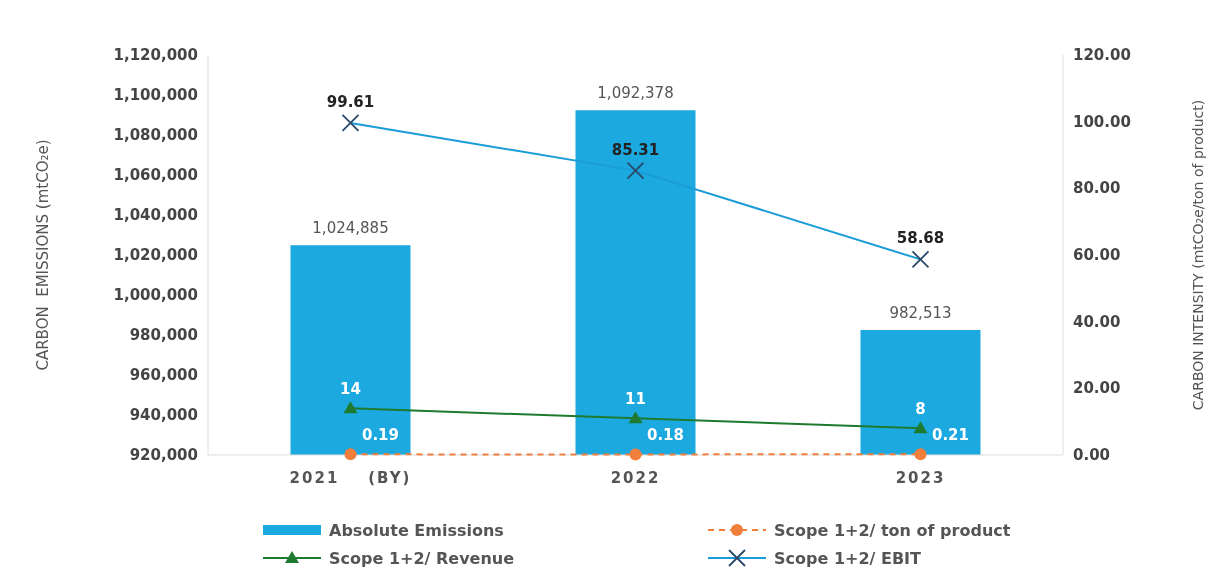  Describe the element at coordinates (665, 435) in the screenshot. I see `data-label: 0.18` at that location.